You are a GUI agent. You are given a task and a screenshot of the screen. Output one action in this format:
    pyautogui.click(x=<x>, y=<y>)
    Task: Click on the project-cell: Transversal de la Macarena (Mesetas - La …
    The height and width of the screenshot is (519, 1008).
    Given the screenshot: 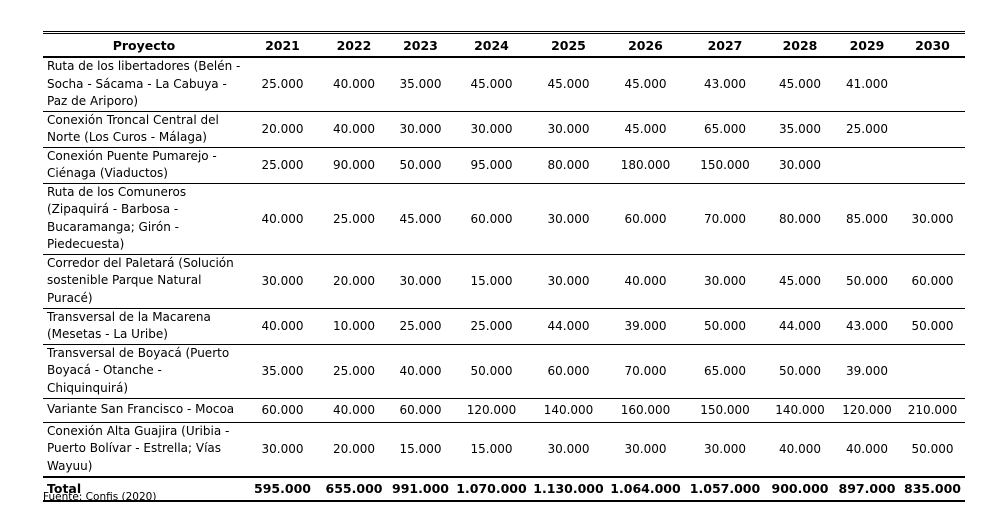 What is the action you would take?
    pyautogui.click(x=144, y=326)
    